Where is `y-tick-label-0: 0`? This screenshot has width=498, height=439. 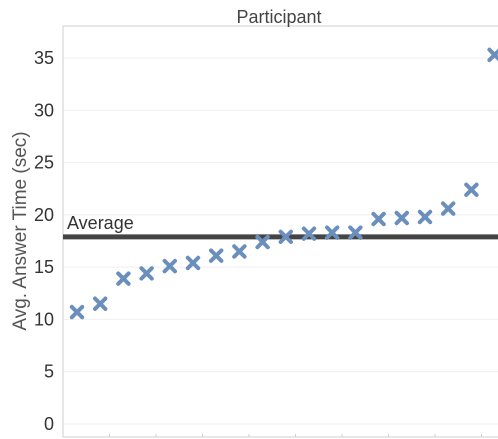 y-tick-label-0: 0 is located at coordinates (49, 424).